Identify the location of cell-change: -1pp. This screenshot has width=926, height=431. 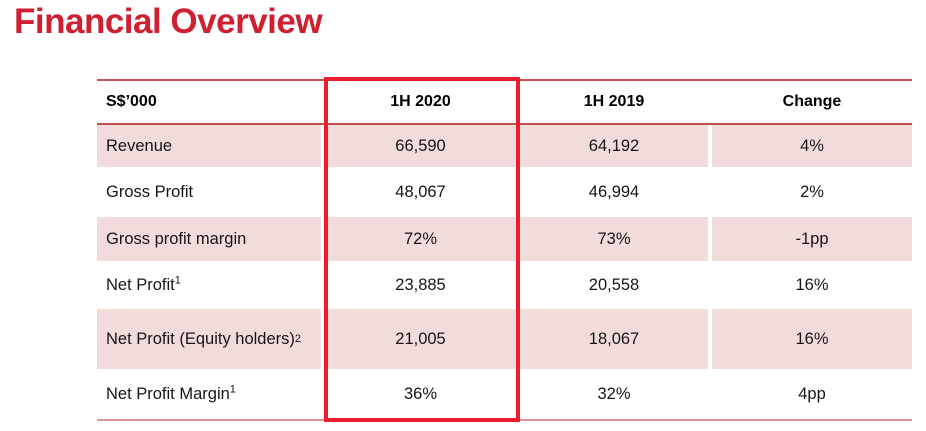
(812, 239).